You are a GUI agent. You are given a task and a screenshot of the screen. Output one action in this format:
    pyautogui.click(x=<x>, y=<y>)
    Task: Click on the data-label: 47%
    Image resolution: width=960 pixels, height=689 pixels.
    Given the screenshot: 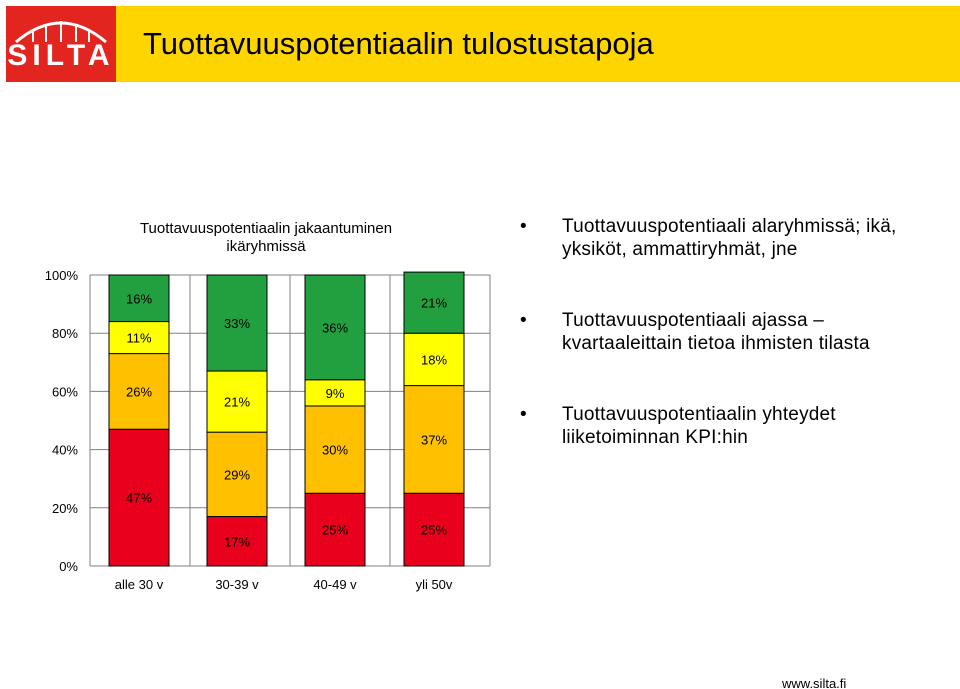 What is the action you would take?
    pyautogui.click(x=139, y=498)
    